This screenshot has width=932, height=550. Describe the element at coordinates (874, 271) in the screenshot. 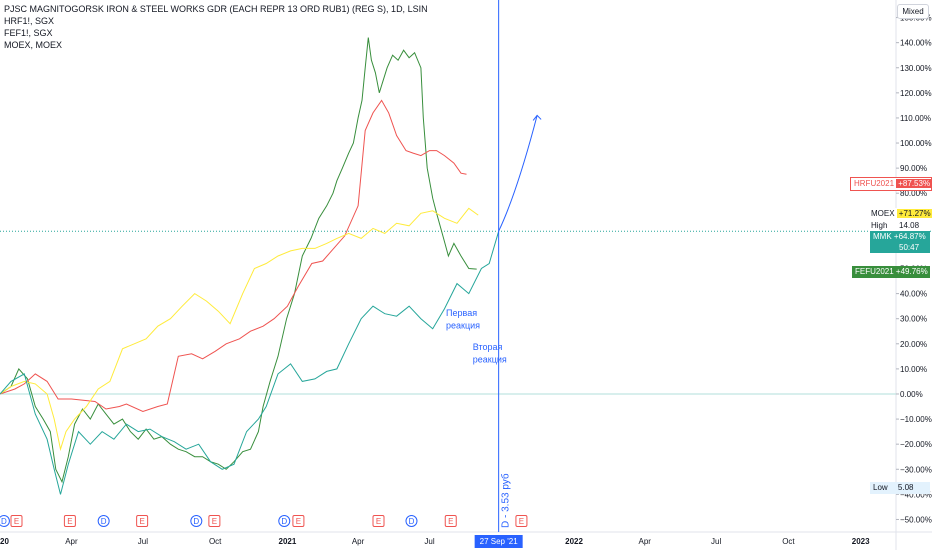

I see `fefu-badge-name: FEFU2021` at that location.